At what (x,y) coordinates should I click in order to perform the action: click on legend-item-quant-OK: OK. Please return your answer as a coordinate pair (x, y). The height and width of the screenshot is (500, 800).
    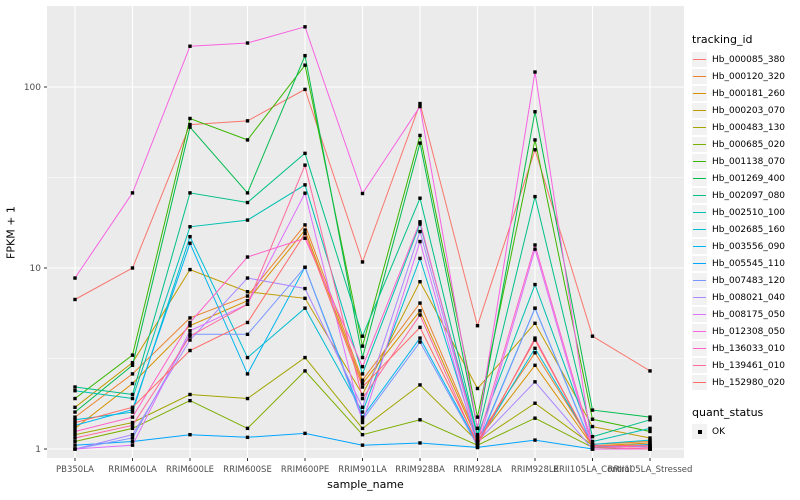
    Looking at the image, I should click on (708, 431).